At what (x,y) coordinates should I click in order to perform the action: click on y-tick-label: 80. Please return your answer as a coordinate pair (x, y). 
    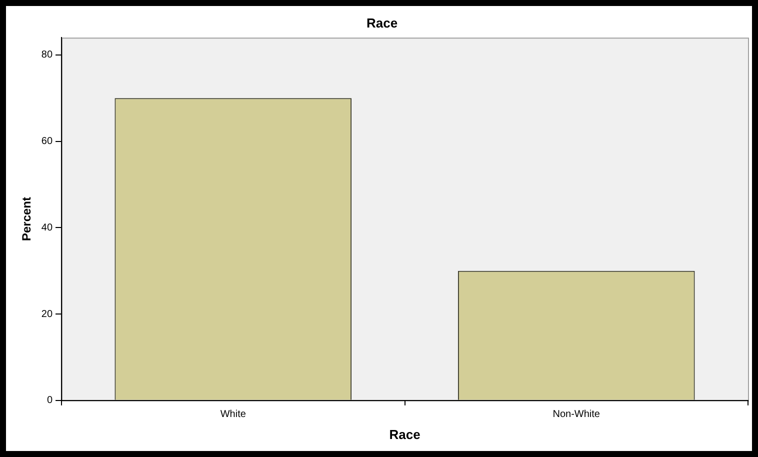
    Looking at the image, I should click on (47, 55).